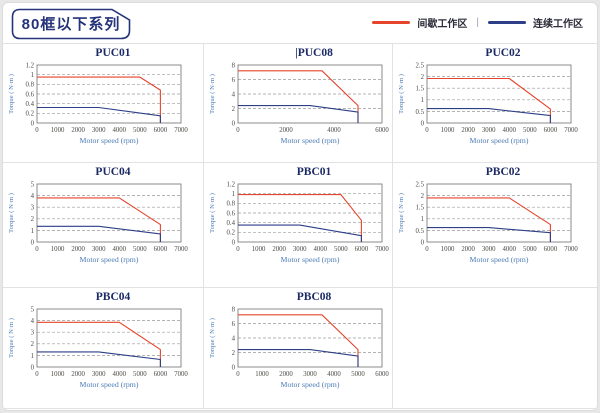 This screenshot has height=413, width=600. I want to click on chart-title: PUC04, so click(113, 172).